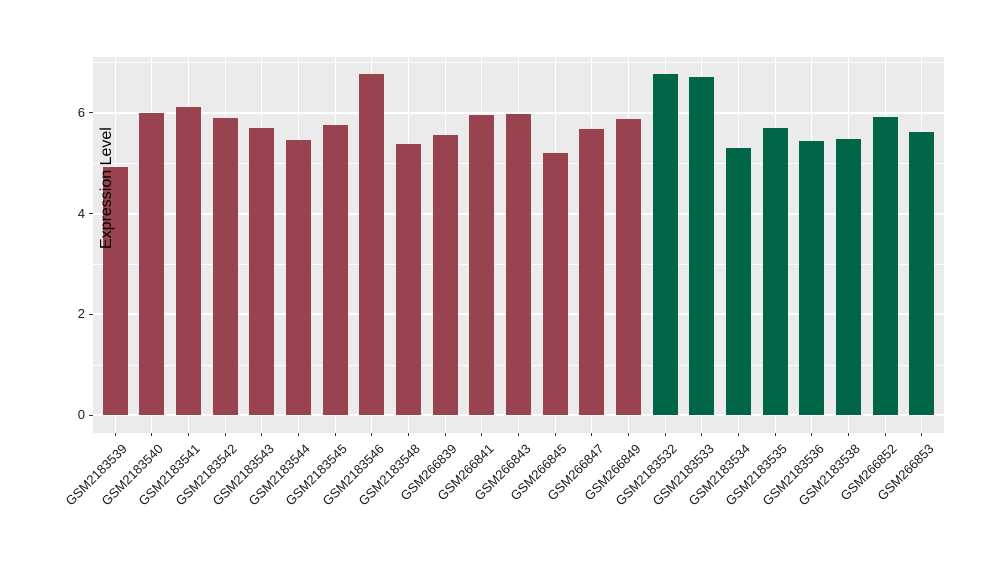 Image resolution: width=1000 pixels, height=580 pixels. What do you see at coordinates (665, 245) in the screenshot?
I see `bar-GSM2183532` at bounding box center [665, 245].